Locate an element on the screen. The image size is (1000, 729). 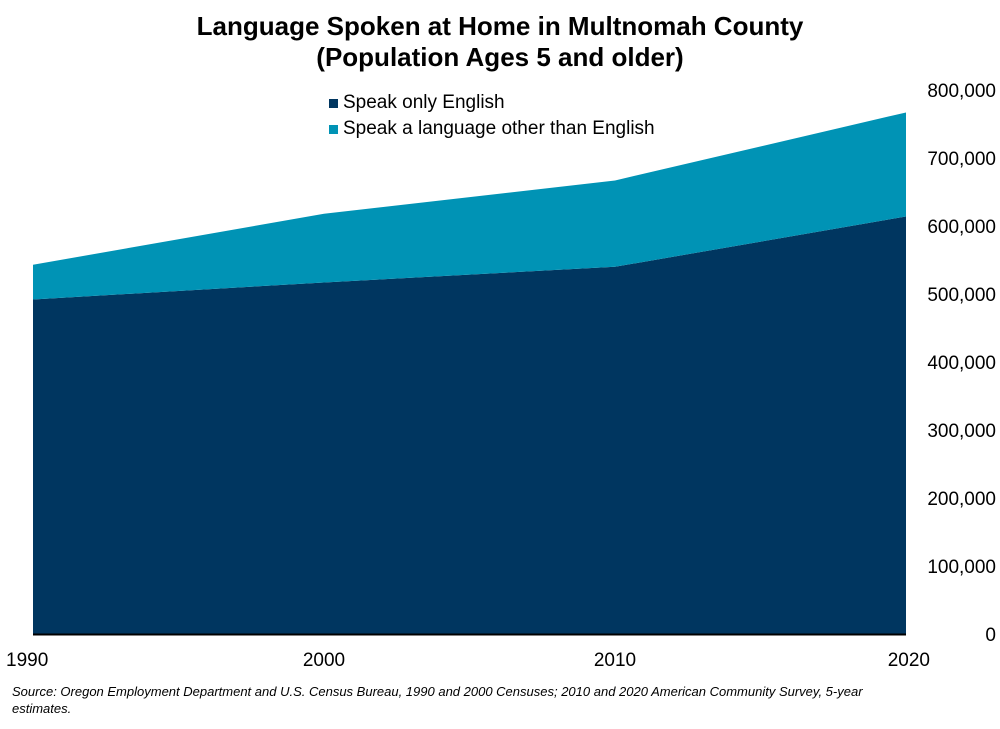
y-tick-label: 600,000 is located at coordinates (961, 227).